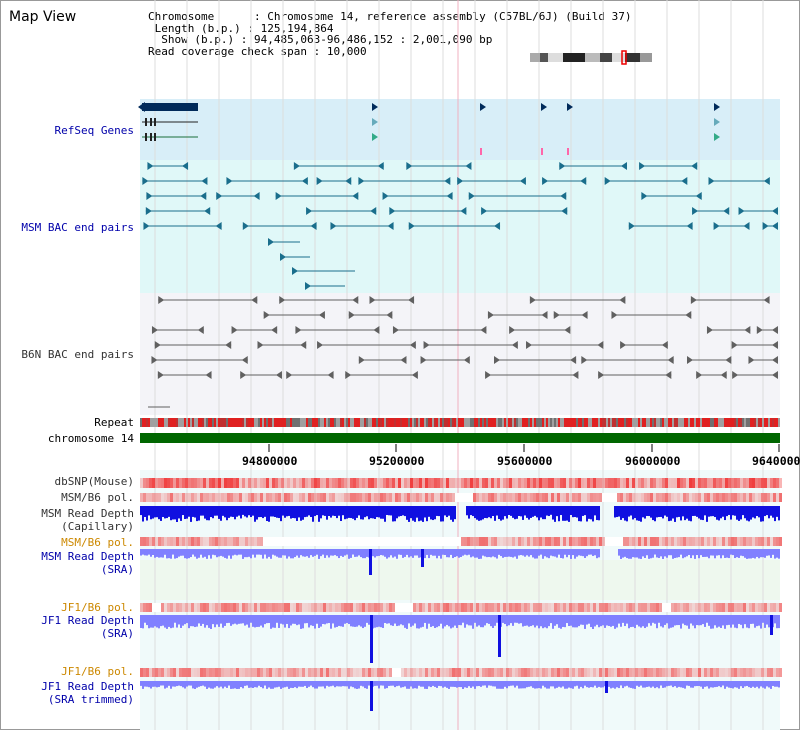 This screenshot has height=730, width=800. Describe the element at coordinates (243, 375) in the screenshot. I see `b6n-bac-pair-end` at that location.